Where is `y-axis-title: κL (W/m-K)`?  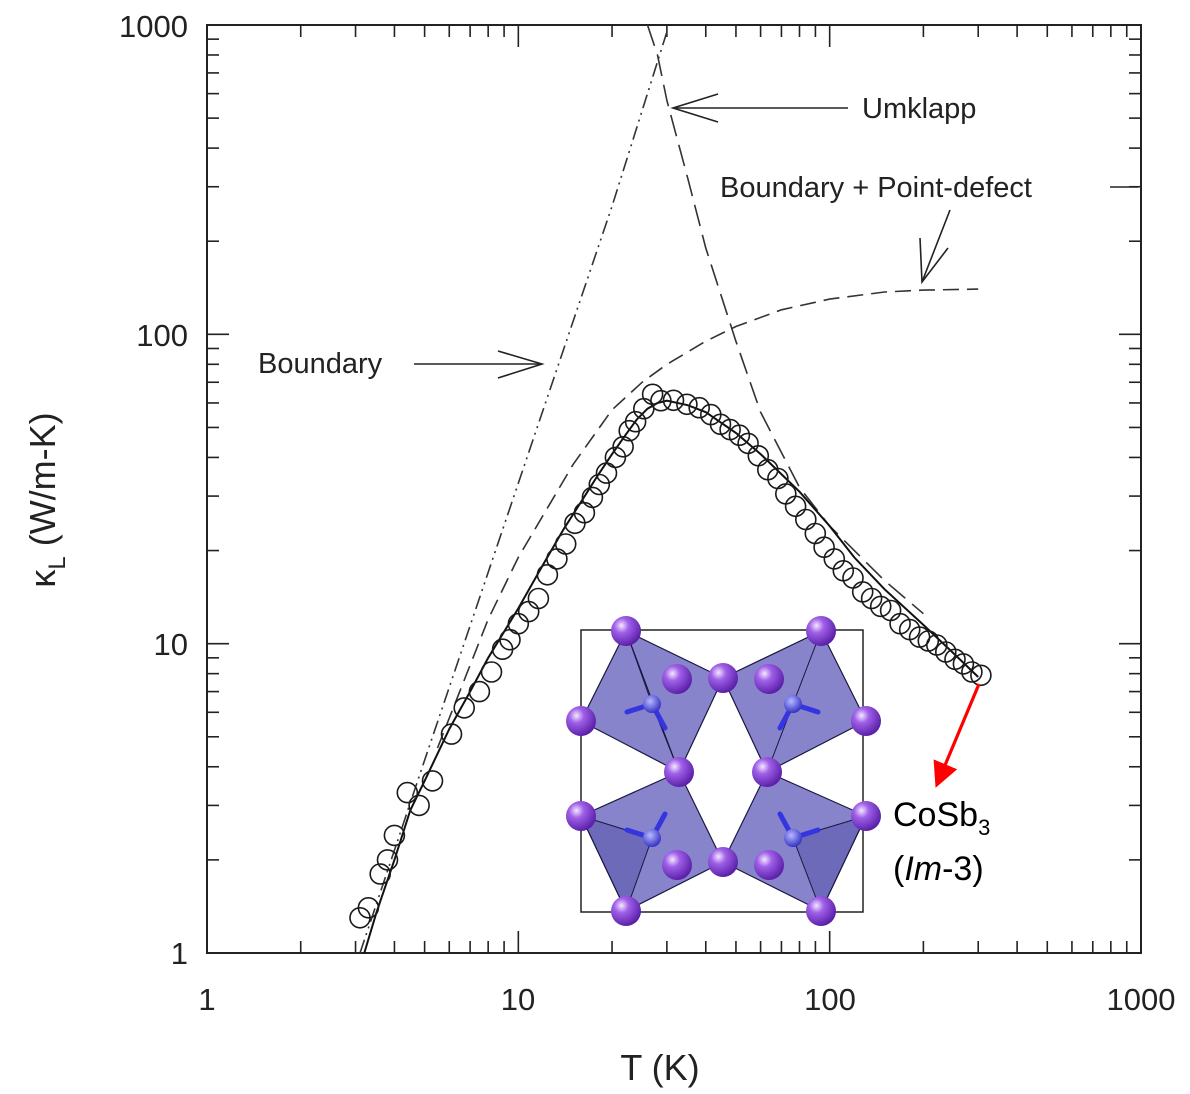
y-axis-title: κL (W/m-K) is located at coordinates (46, 499).